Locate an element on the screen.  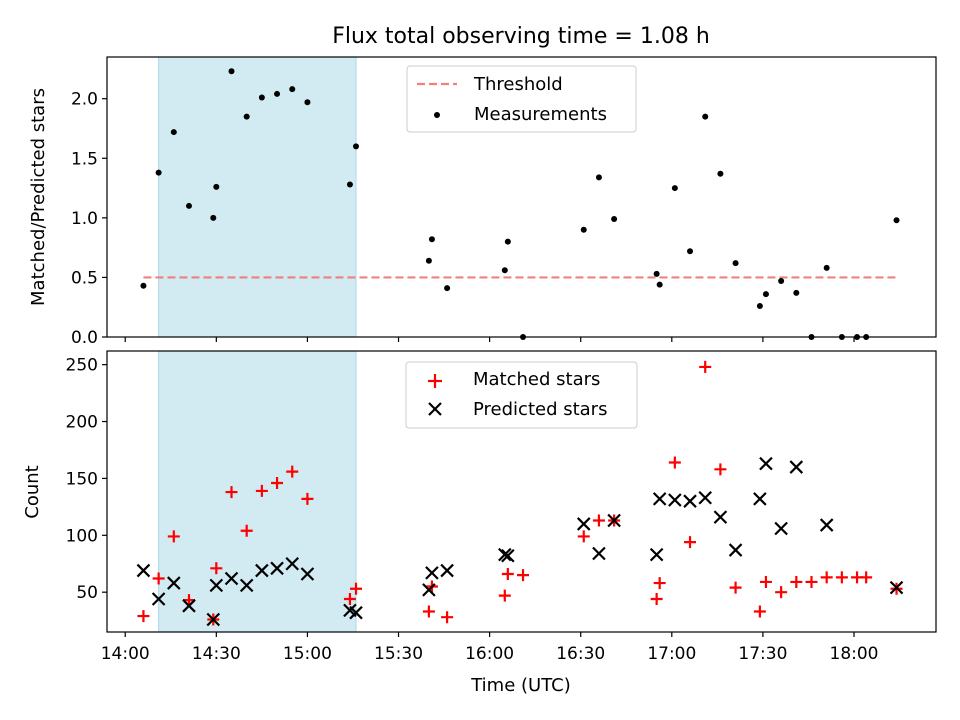
x-axis-label: Time (UTC) is located at coordinates (520, 685).